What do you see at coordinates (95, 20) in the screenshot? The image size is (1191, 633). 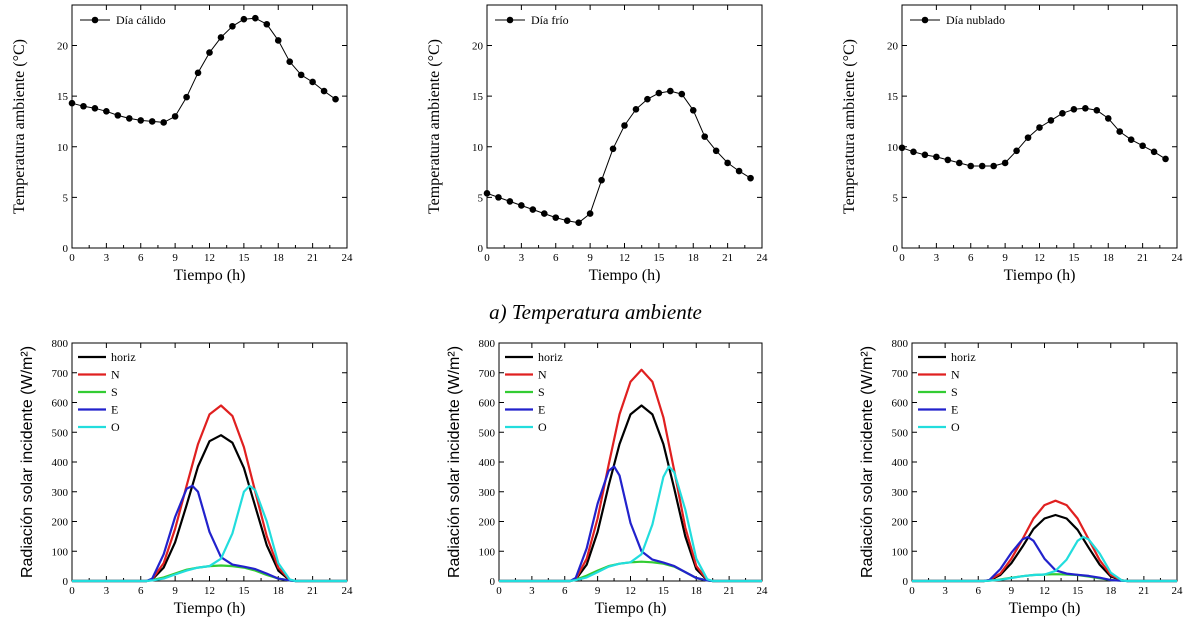 I see `legend-marker` at bounding box center [95, 20].